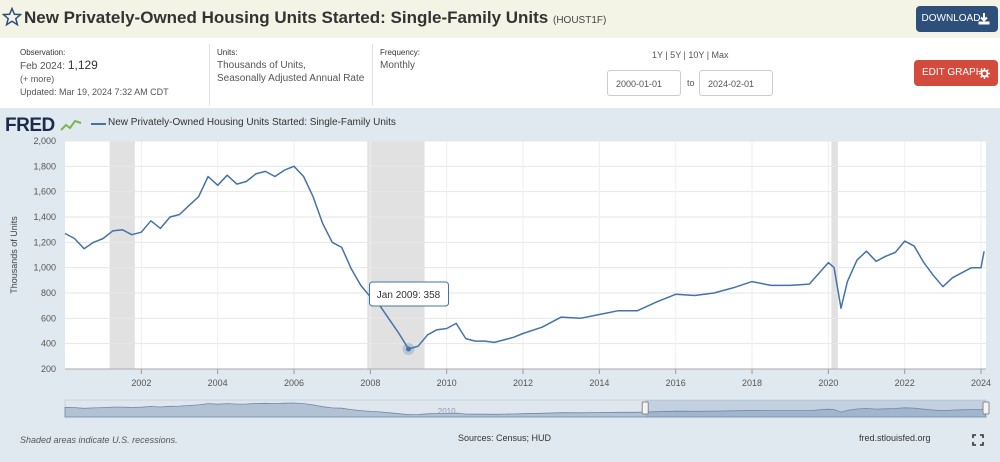 This screenshot has width=1000, height=462. What do you see at coordinates (978, 440) in the screenshot?
I see `fullscreen-icon` at bounding box center [978, 440].